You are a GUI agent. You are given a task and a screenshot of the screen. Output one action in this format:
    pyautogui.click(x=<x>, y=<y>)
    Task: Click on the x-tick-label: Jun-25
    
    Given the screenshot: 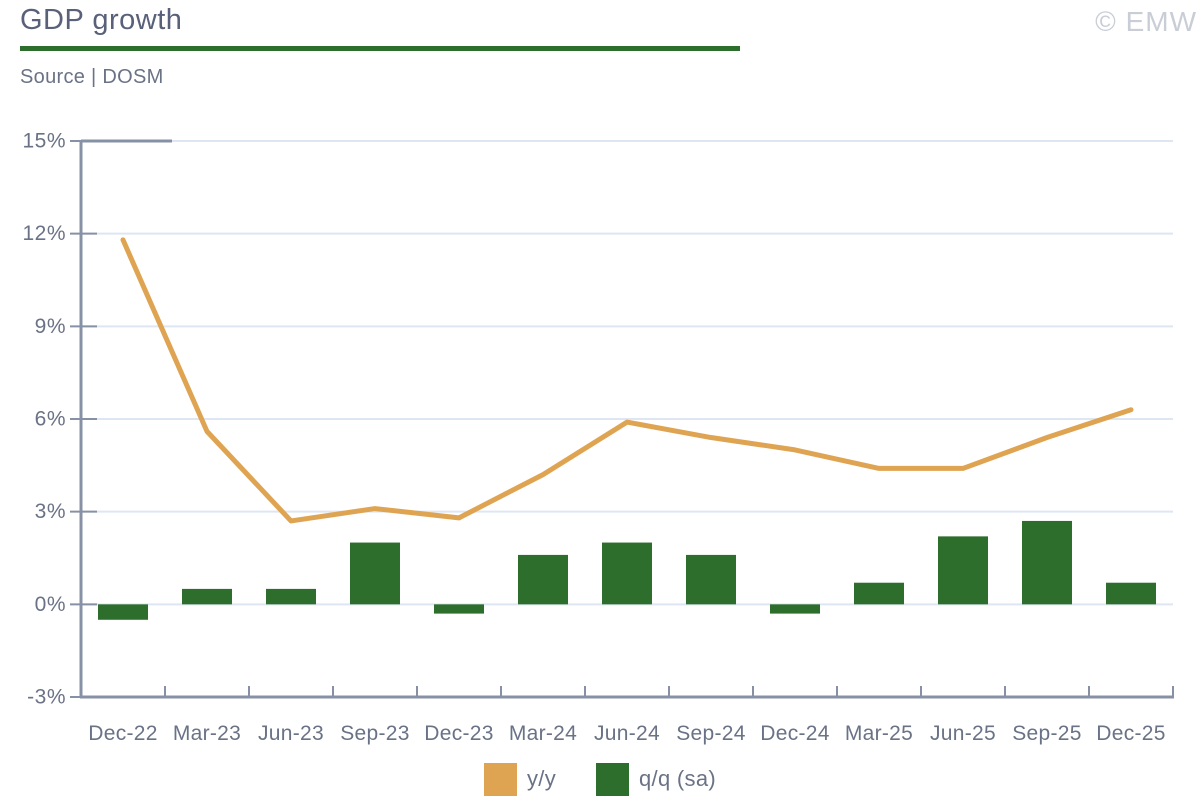 What is the action you would take?
    pyautogui.click(x=963, y=733)
    